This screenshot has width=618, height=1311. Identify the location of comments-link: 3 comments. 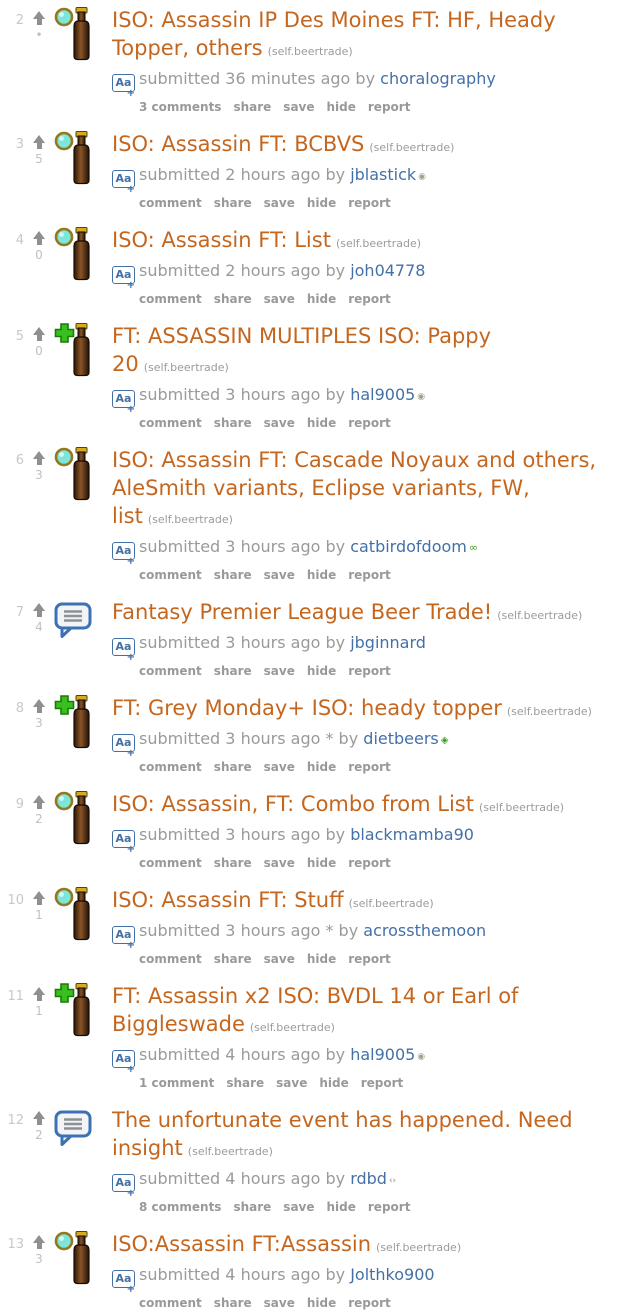
(180, 107).